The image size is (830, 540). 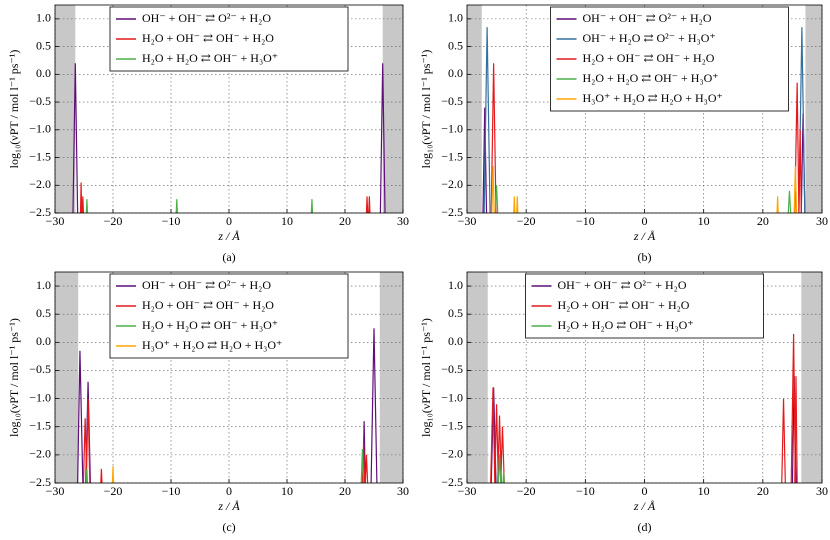 I want to click on legend-label: OH⁻ + H₂O ⇄ O²⁻ + H₃O⁺, so click(x=649, y=38).